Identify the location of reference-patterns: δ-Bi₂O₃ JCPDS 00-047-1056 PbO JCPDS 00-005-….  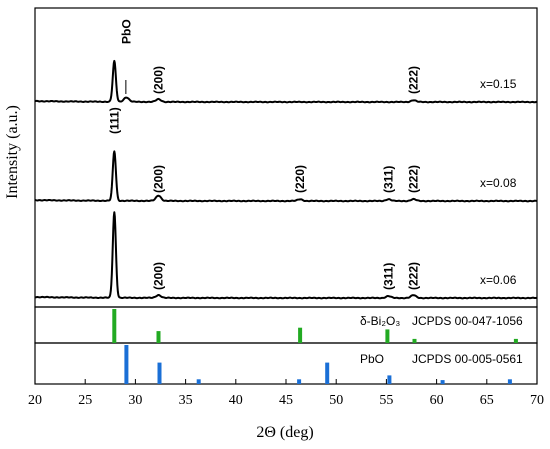
(317, 346).